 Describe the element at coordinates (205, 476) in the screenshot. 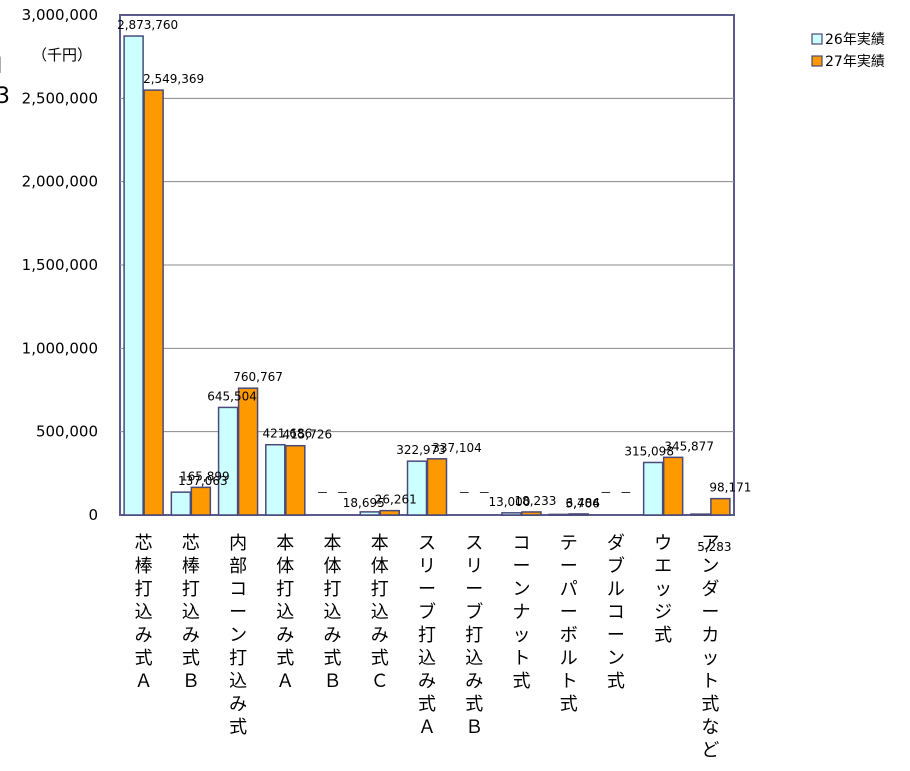

I see `data-label: 165,899` at that location.